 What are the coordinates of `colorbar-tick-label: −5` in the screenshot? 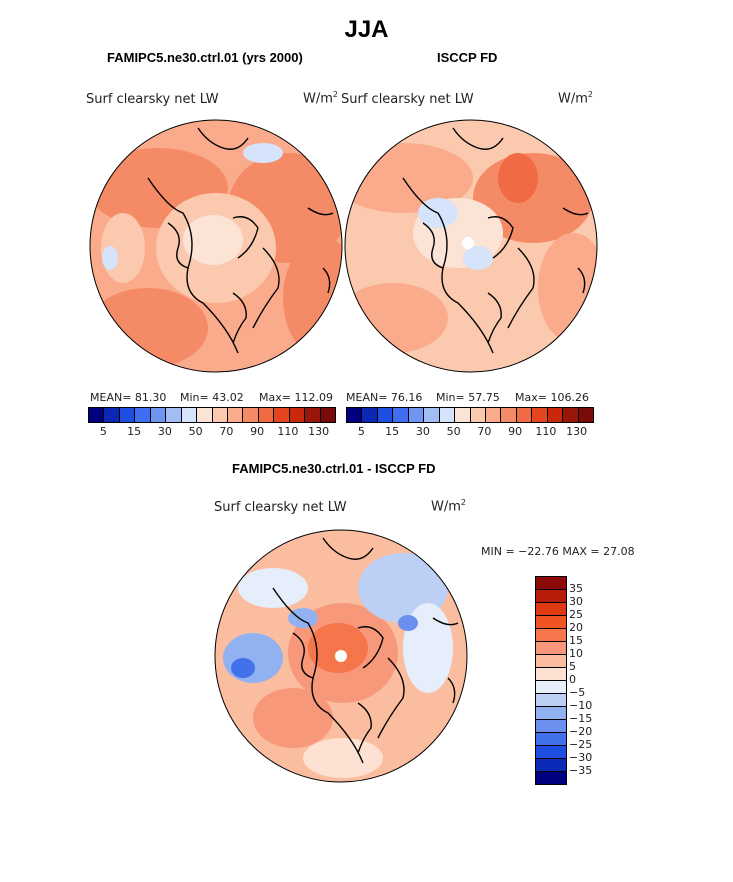 It's located at (577, 692).